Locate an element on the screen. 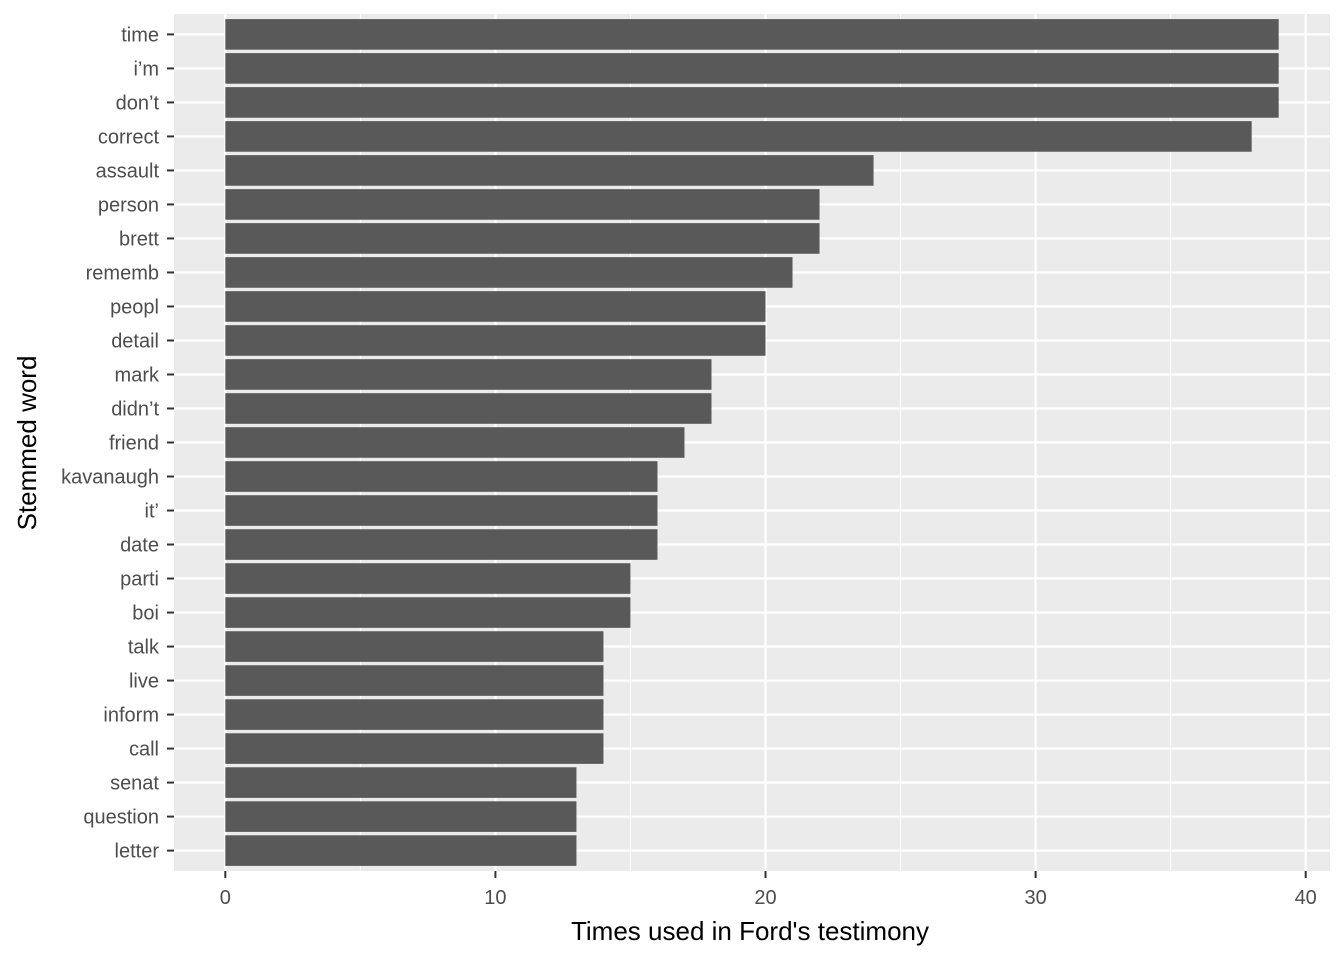 The width and height of the screenshot is (1344, 960). x-tick-label: 10 is located at coordinates (495, 898).